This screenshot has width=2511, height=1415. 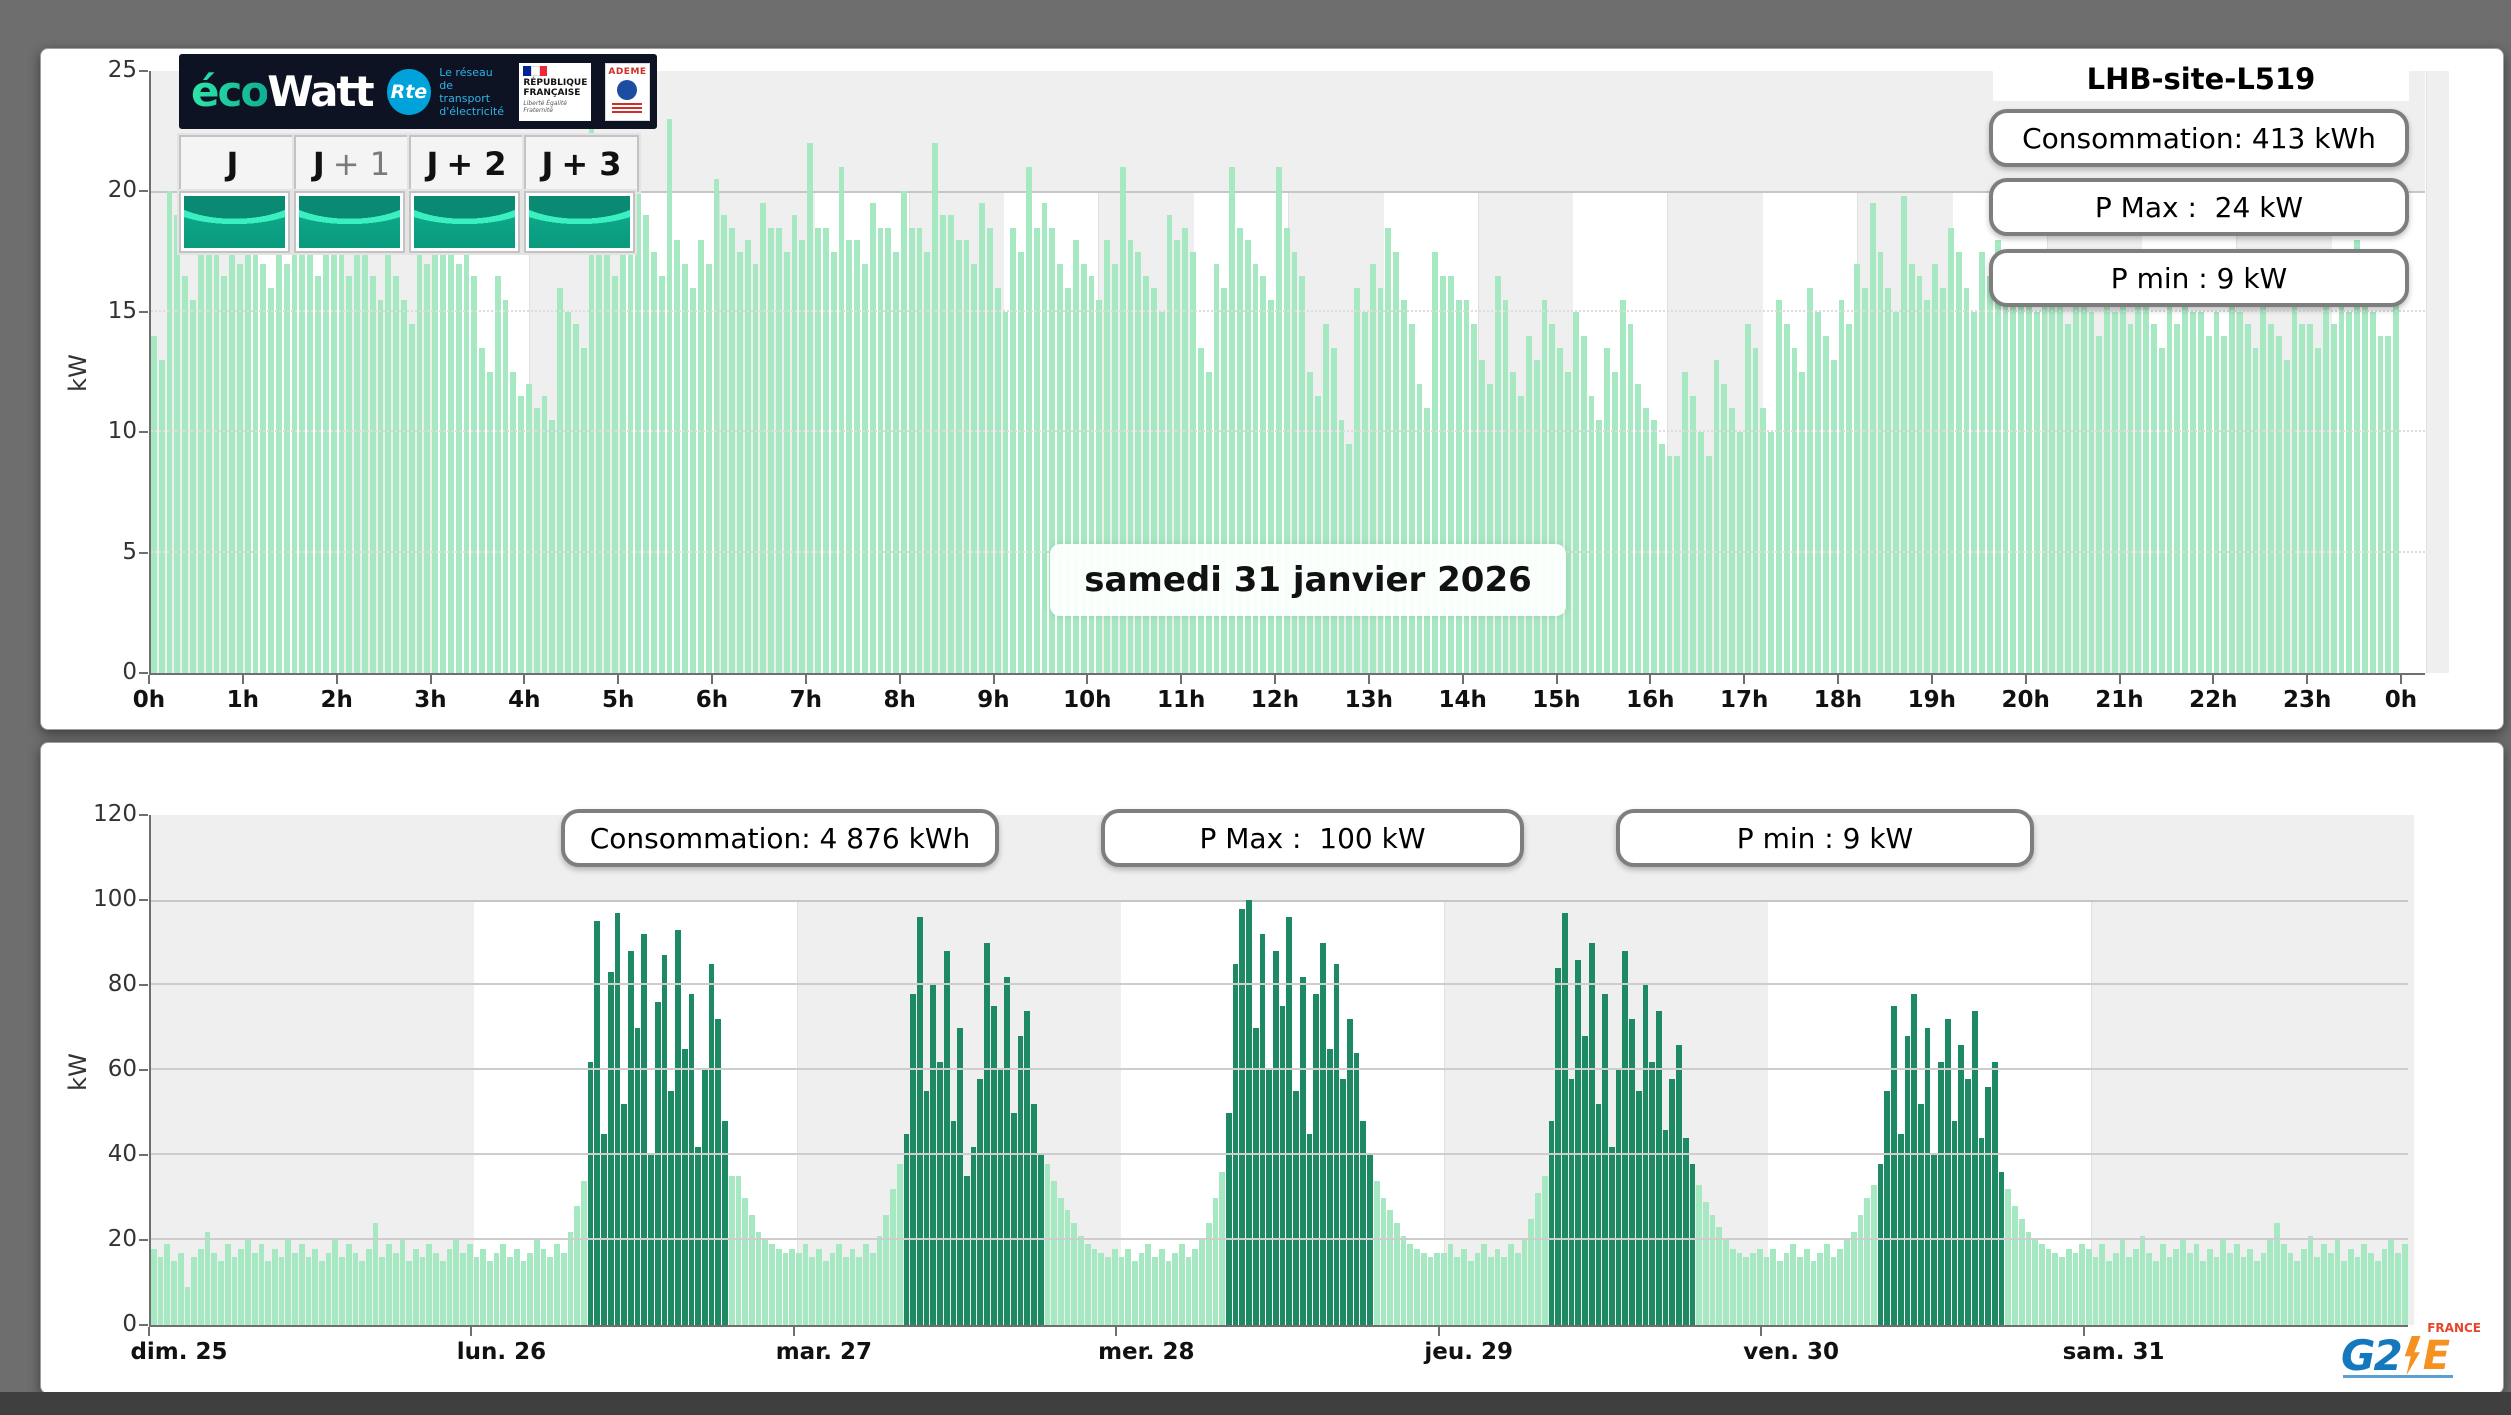 What do you see at coordinates (2201, 79) in the screenshot?
I see `site-title: LHB-site-L519` at bounding box center [2201, 79].